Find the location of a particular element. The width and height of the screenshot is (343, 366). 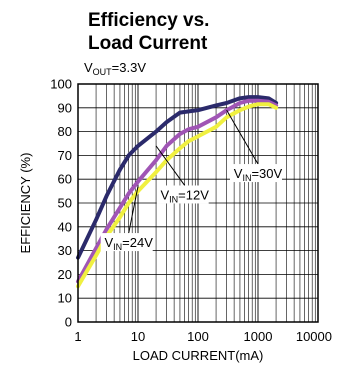

y-tick-label: 70 is located at coordinates (65, 155).